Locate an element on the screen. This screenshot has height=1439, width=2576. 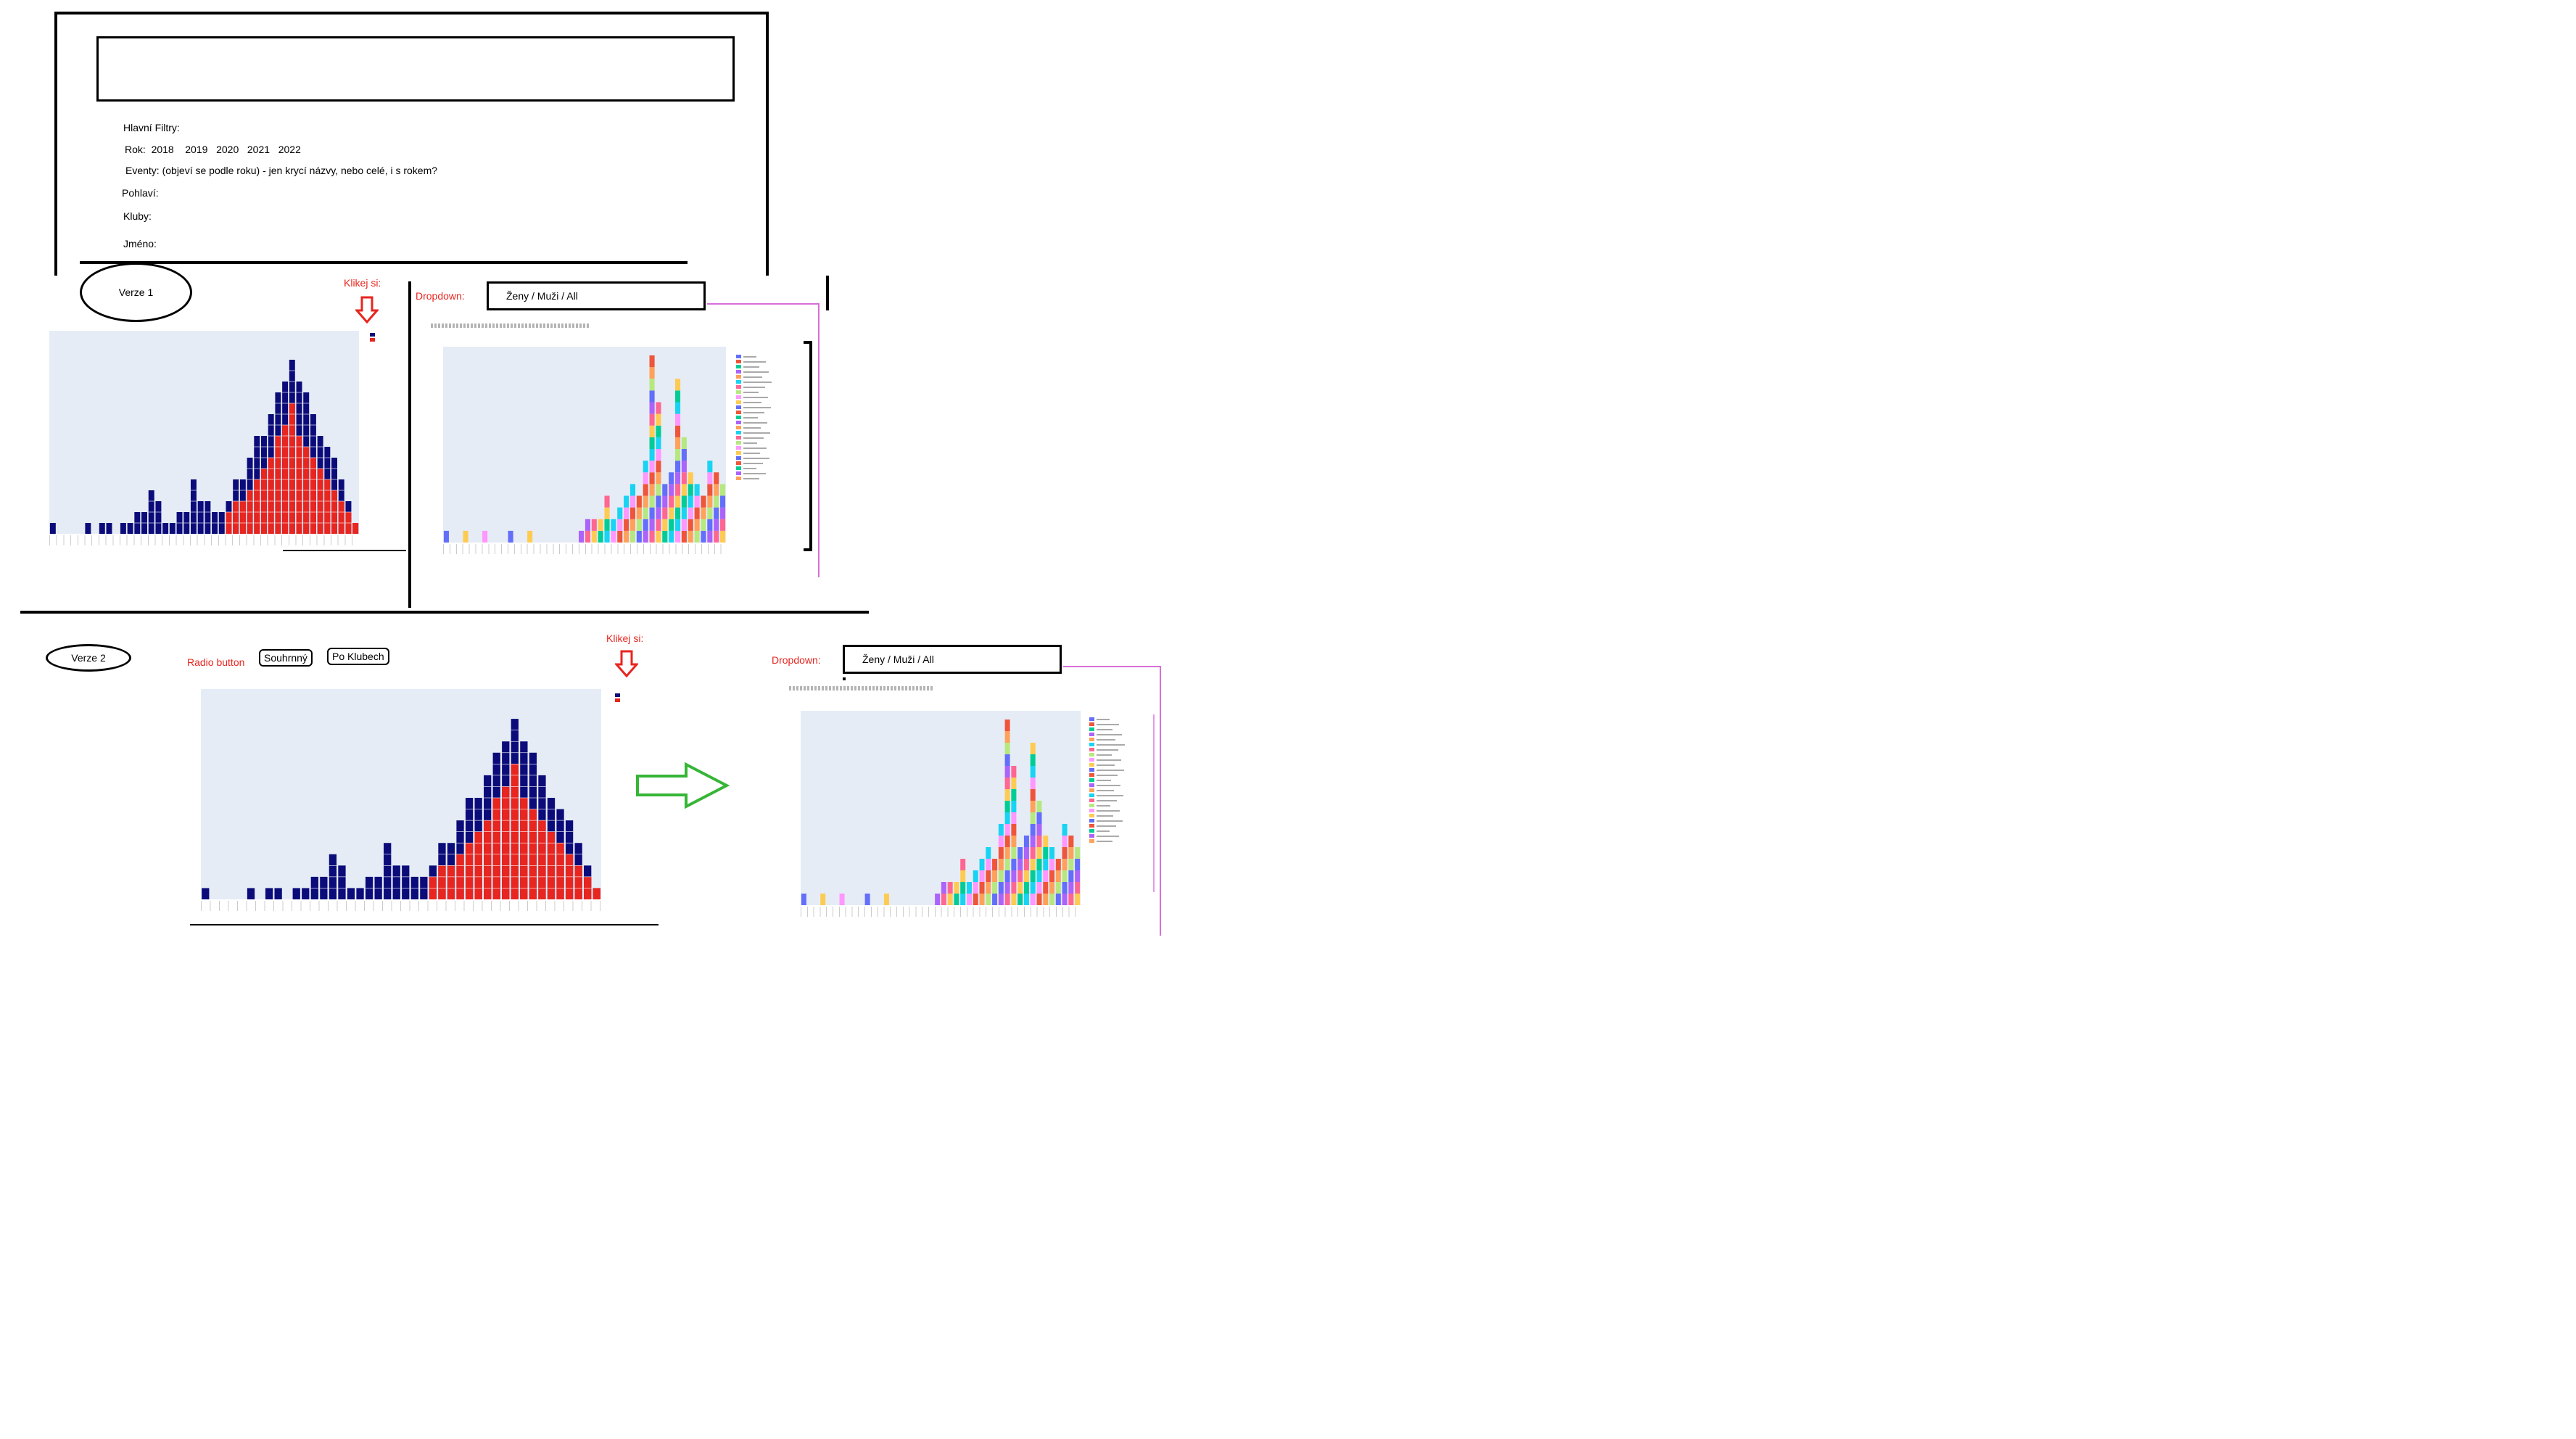
filter-name-row: Jméno: is located at coordinates (140, 244).